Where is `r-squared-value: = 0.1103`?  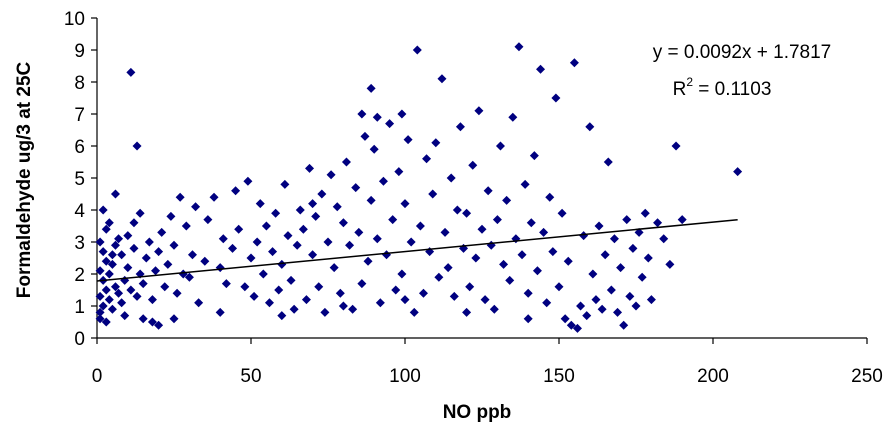
r-squared-value: = 0.1103 is located at coordinates (732, 89).